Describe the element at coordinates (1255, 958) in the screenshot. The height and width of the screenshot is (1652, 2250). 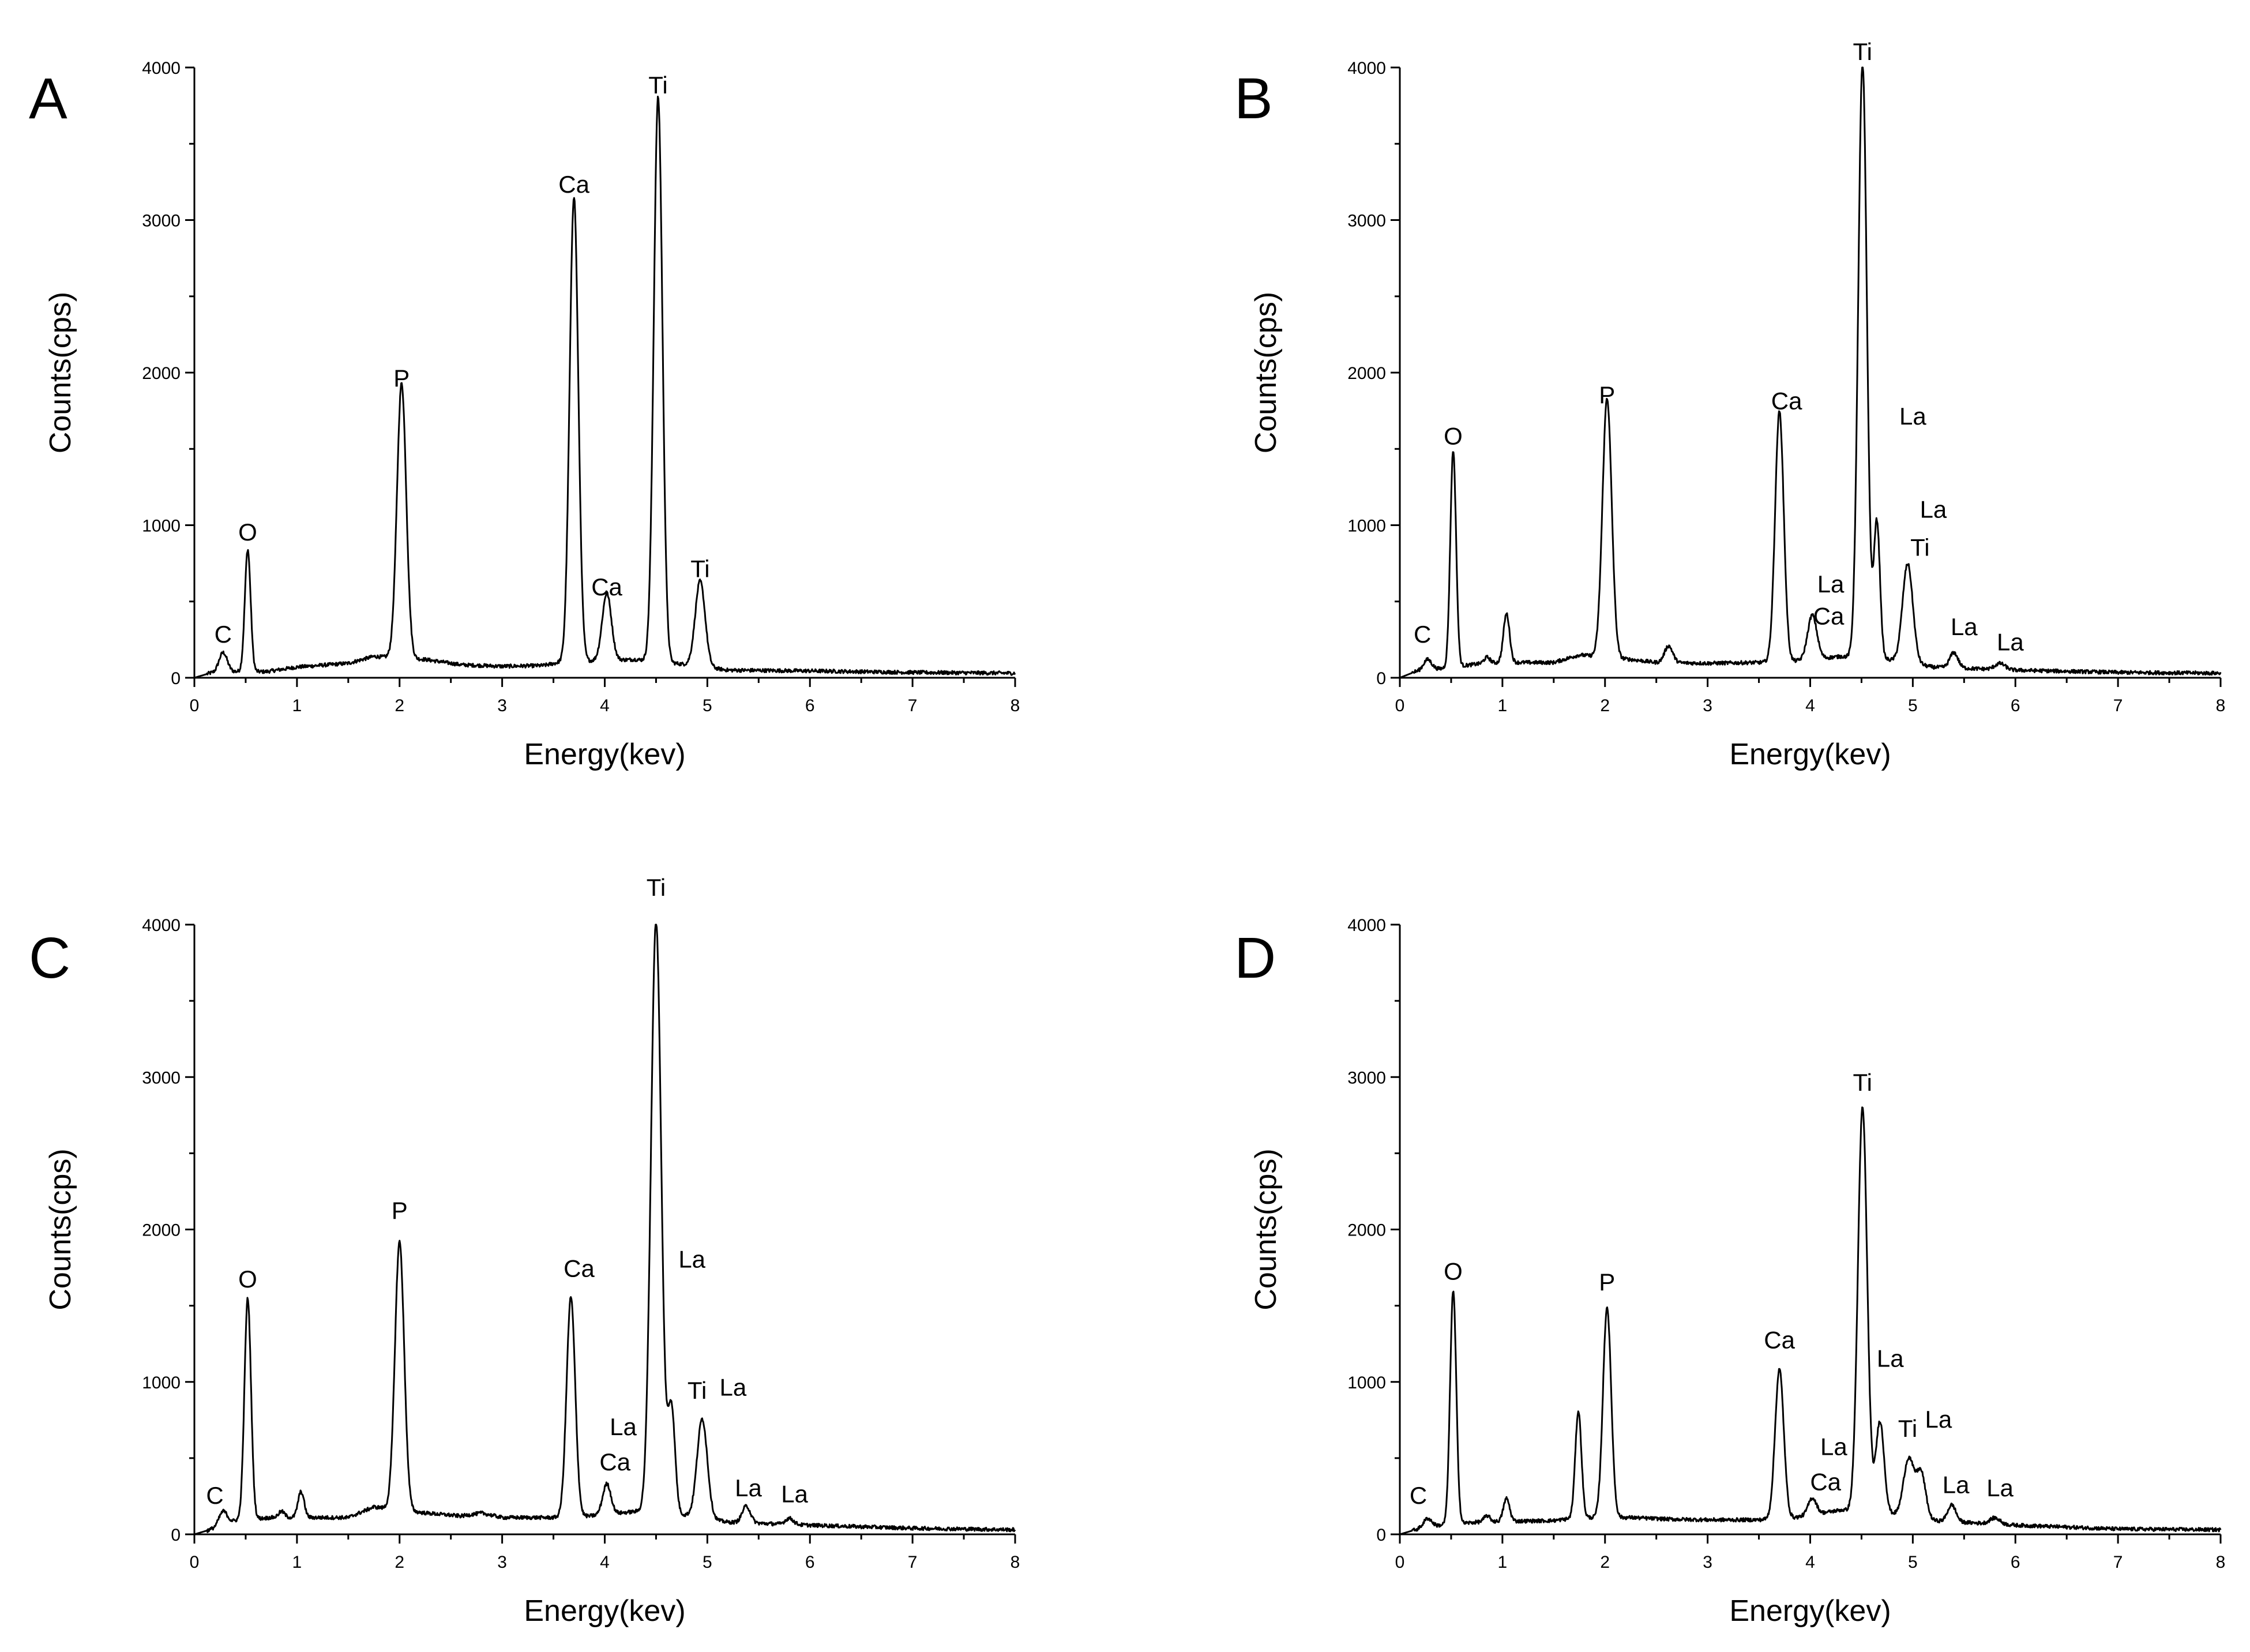
I see `panel-letter: D` at that location.